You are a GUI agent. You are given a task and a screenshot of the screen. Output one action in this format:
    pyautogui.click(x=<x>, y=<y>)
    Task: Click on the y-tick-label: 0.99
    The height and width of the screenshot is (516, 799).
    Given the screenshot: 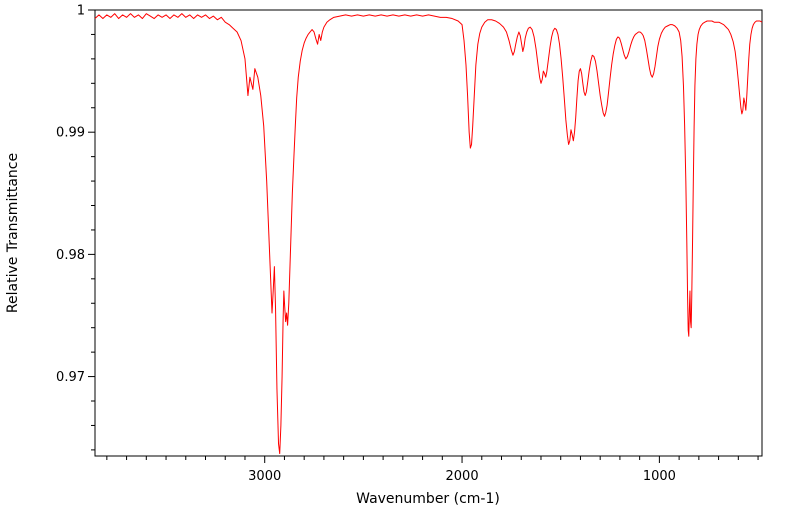 What is the action you would take?
    pyautogui.click(x=70, y=133)
    